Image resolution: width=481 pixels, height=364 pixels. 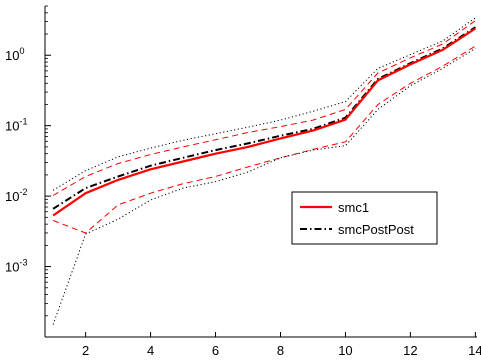 I want to click on legend: smc1 smcPostPost, so click(x=364, y=218).